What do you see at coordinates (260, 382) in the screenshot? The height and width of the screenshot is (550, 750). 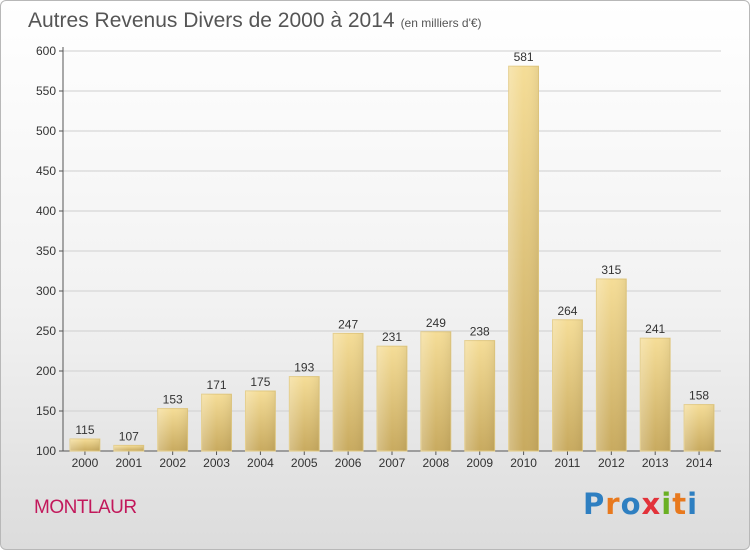 I see `data-label: 175` at bounding box center [260, 382].